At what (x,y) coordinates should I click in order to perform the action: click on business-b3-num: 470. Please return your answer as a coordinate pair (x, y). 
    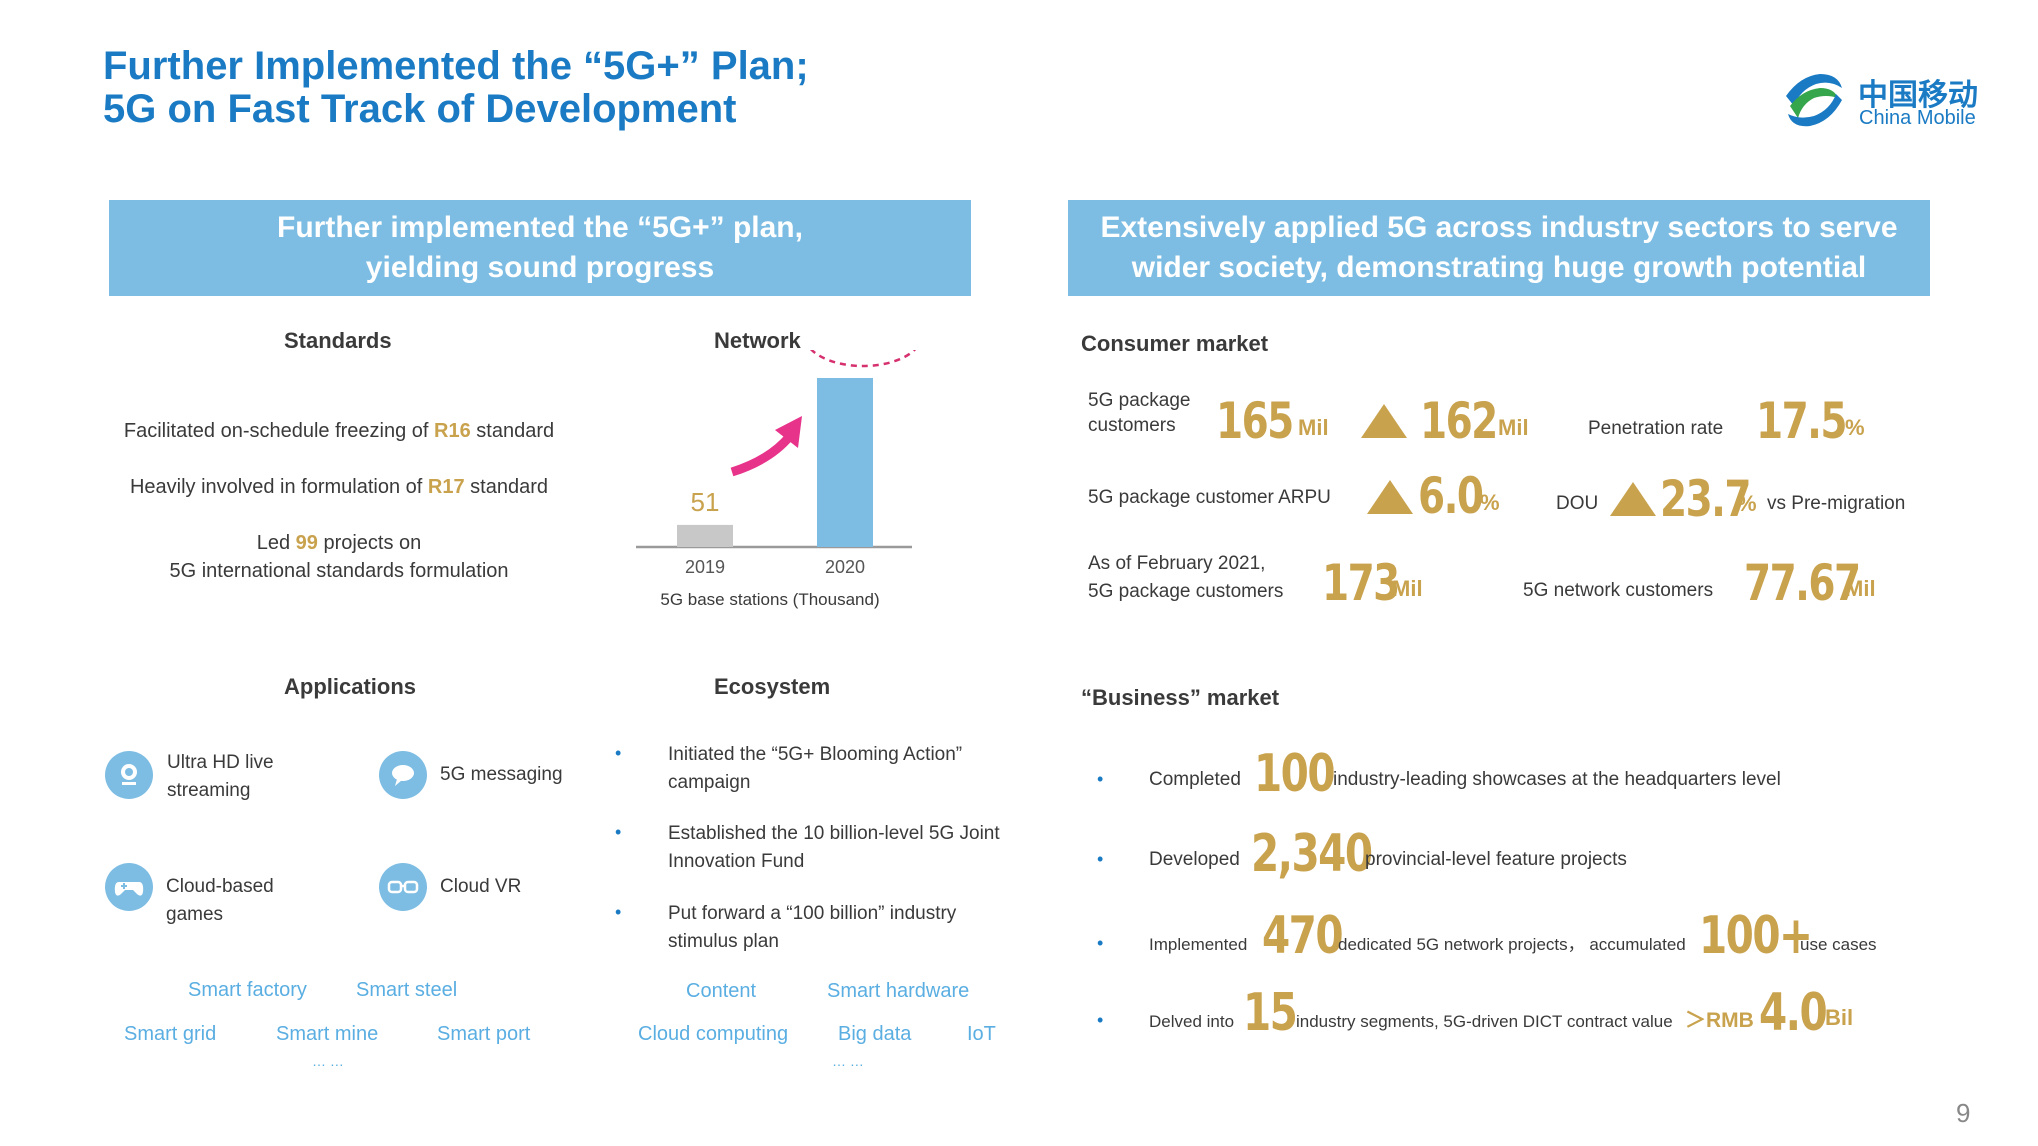
    Looking at the image, I should click on (1303, 936).